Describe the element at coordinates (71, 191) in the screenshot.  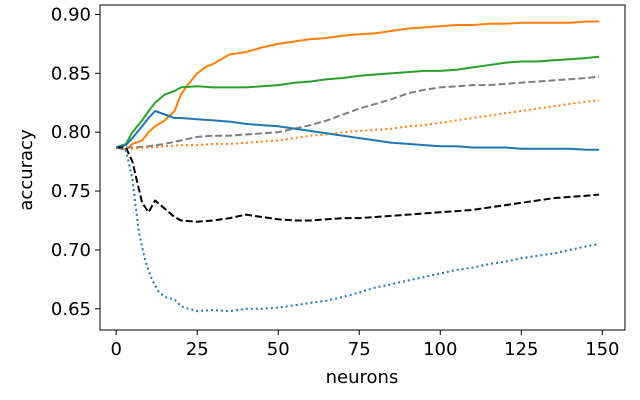
I see `y-tick-label: 0.75` at that location.